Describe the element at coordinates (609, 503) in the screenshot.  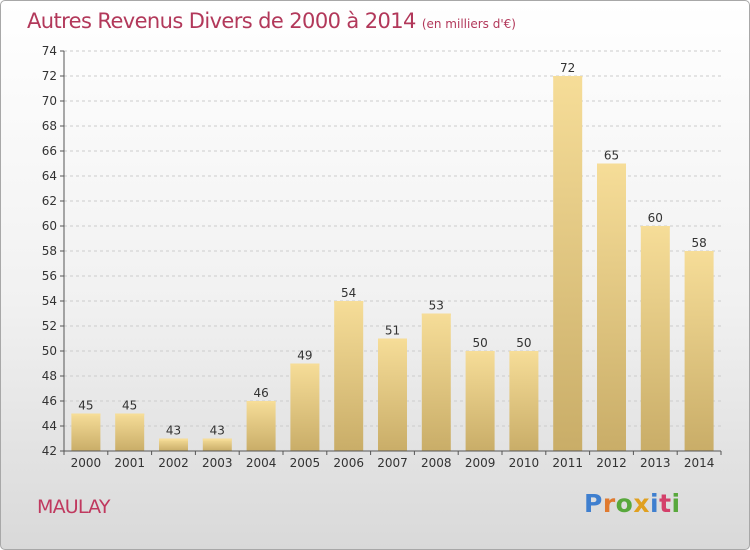
I see `logo-letter: r` at that location.